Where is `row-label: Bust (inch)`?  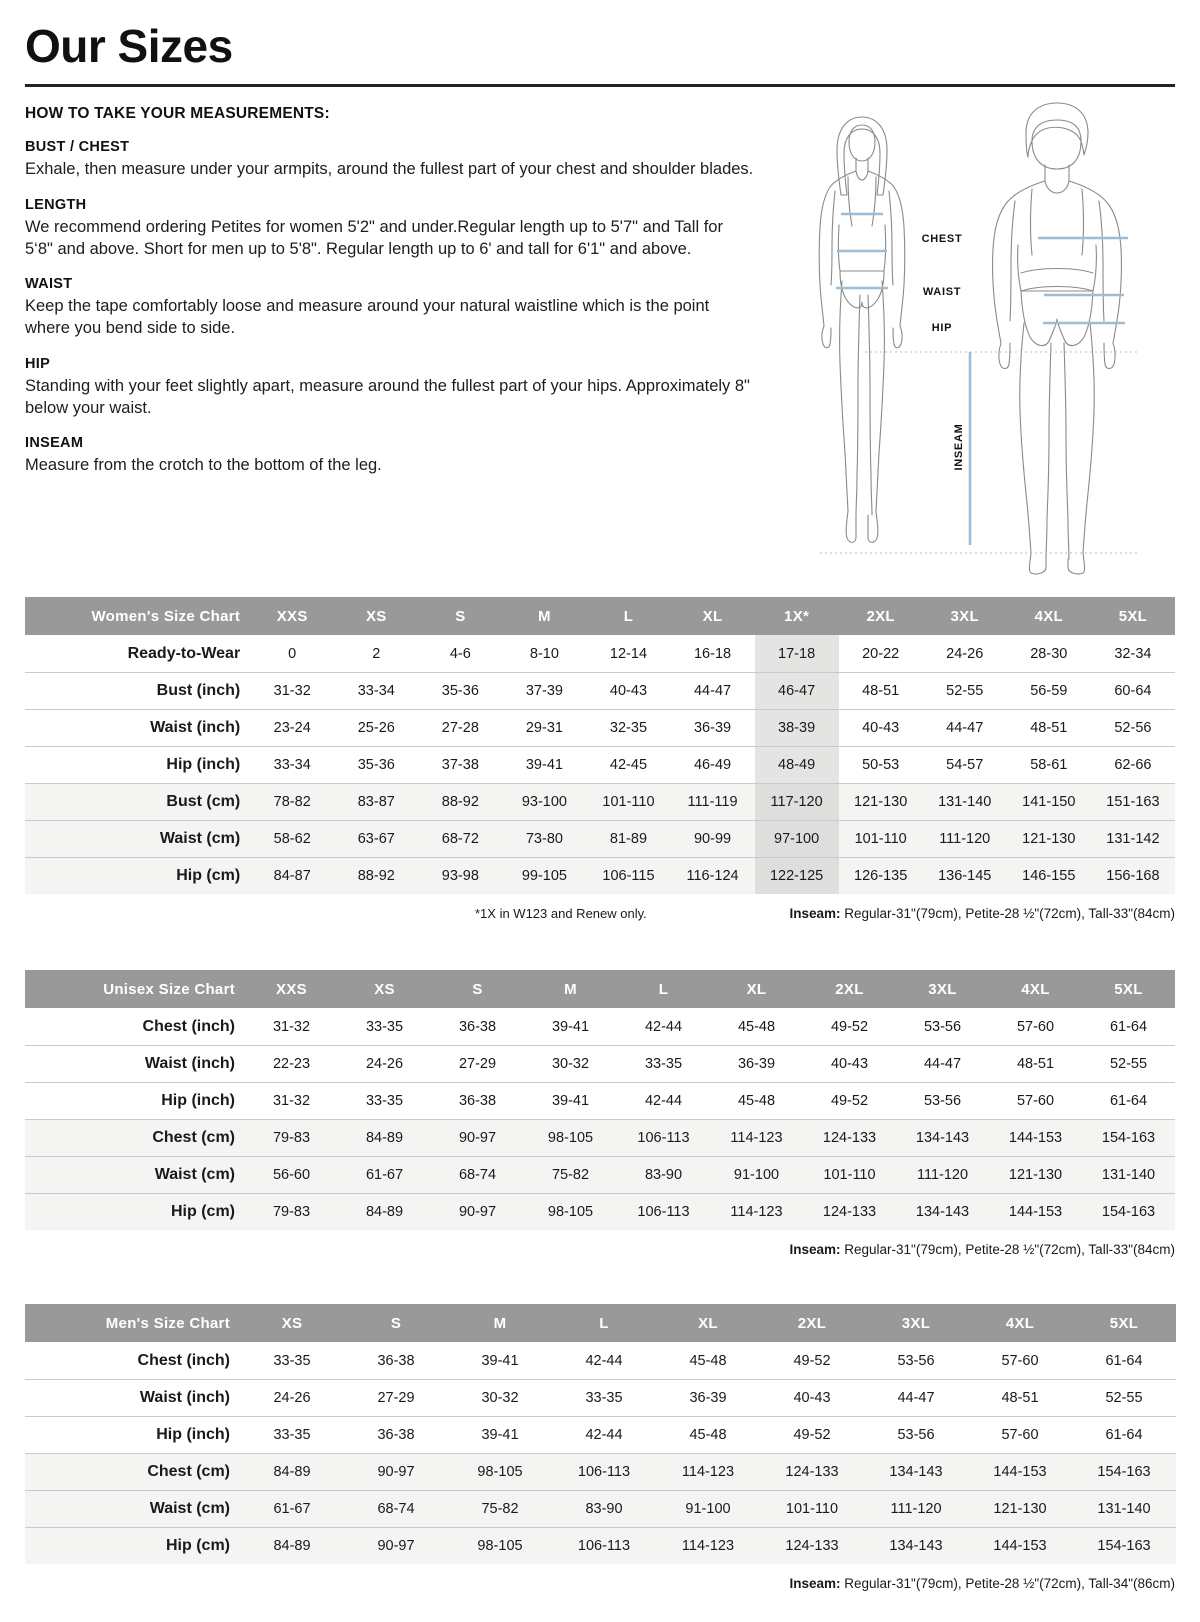 row-label: Bust (inch) is located at coordinates (138, 691).